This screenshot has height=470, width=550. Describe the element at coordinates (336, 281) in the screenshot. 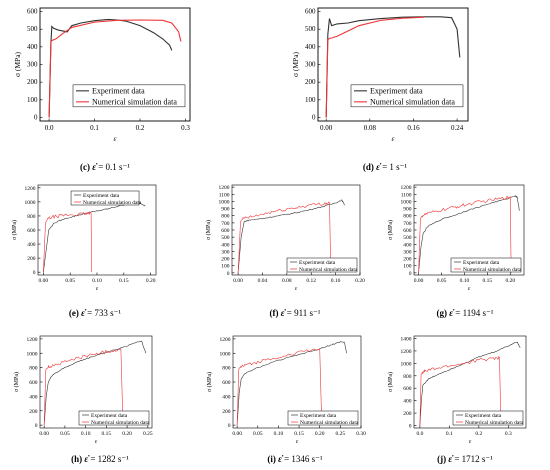

I see `x-tick-label: 0.16` at that location.